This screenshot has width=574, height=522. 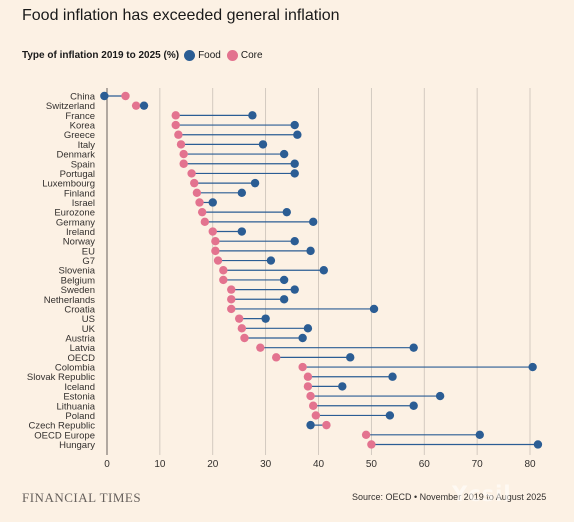 What do you see at coordinates (88, 251) in the screenshot?
I see `country-label: EU` at bounding box center [88, 251].